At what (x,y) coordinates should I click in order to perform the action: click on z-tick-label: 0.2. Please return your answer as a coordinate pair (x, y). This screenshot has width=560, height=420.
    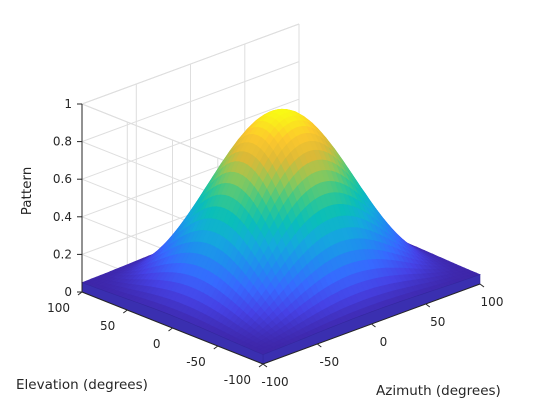
    Looking at the image, I should click on (62, 254).